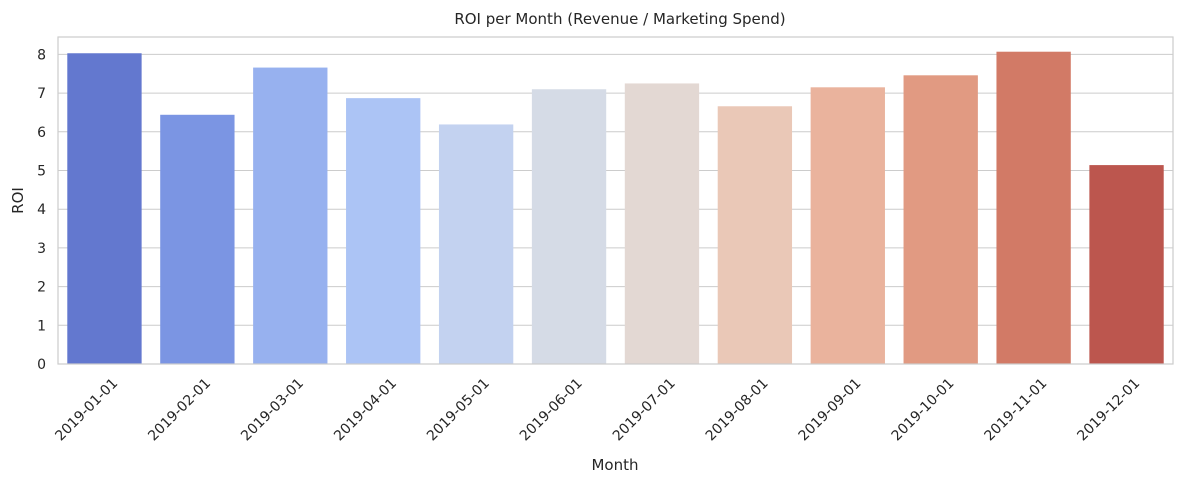 The width and height of the screenshot is (1184, 484). I want to click on y-tick-label: 6, so click(41, 133).